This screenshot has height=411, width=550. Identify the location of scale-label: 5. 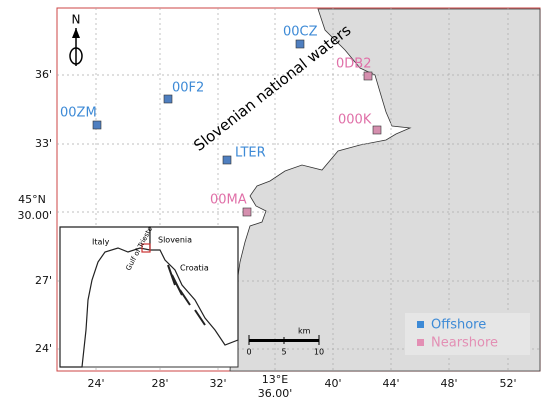
(283, 352).